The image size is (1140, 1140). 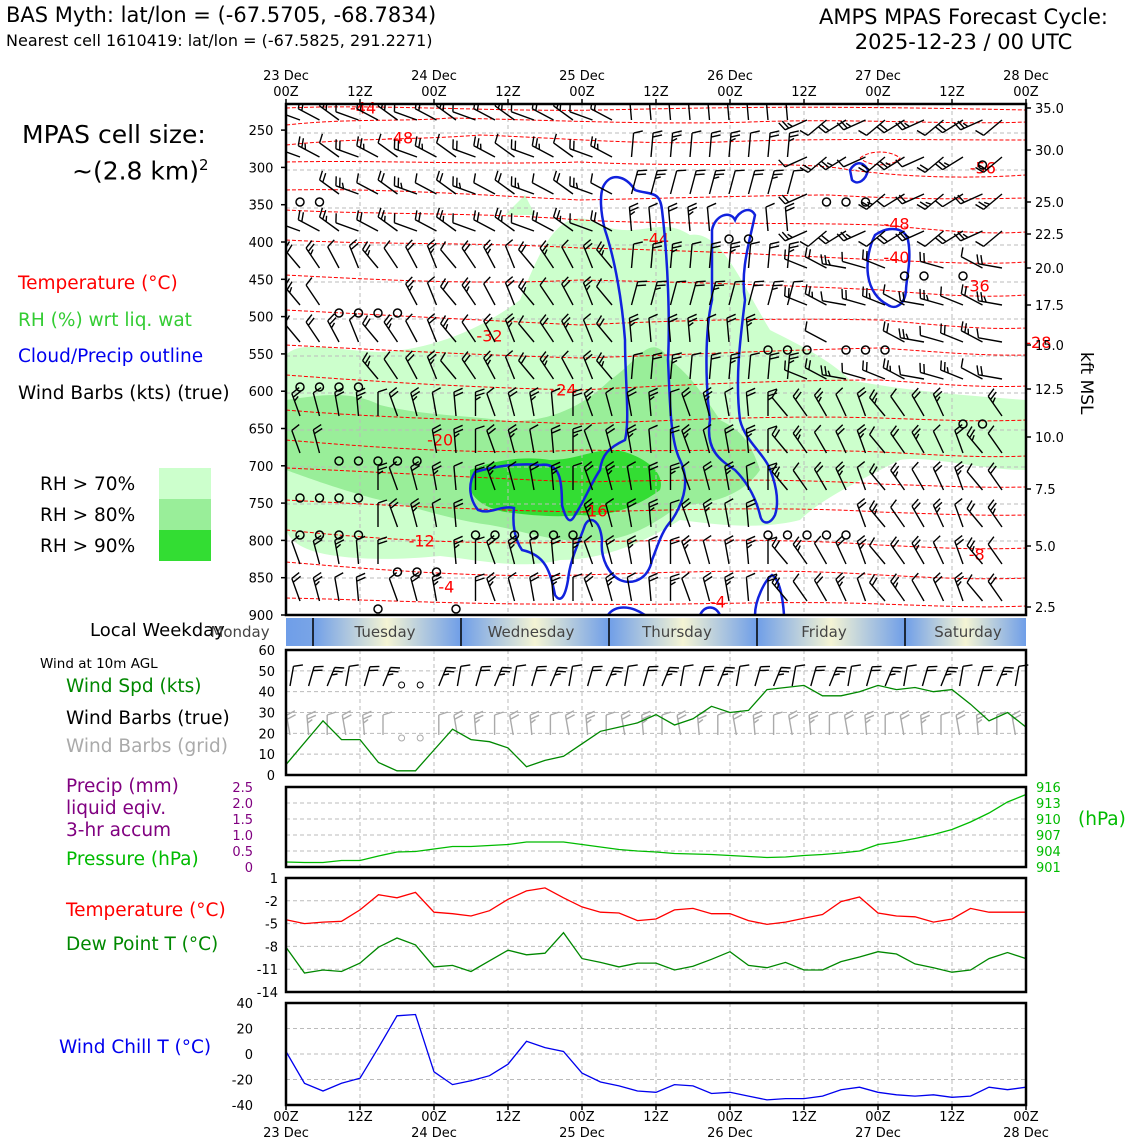 What do you see at coordinates (157, 630) in the screenshot?
I see `weekday-label: Local Weekday` at bounding box center [157, 630].